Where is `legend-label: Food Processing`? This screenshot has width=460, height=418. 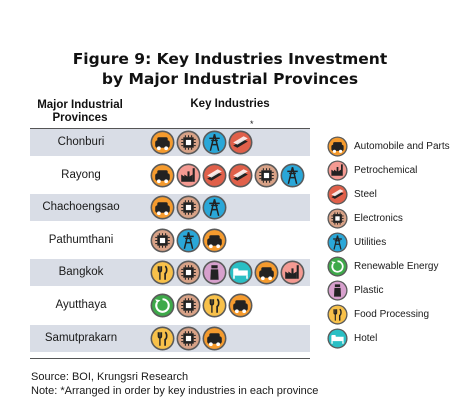
legend-label: Food Processing is located at coordinates (392, 314).